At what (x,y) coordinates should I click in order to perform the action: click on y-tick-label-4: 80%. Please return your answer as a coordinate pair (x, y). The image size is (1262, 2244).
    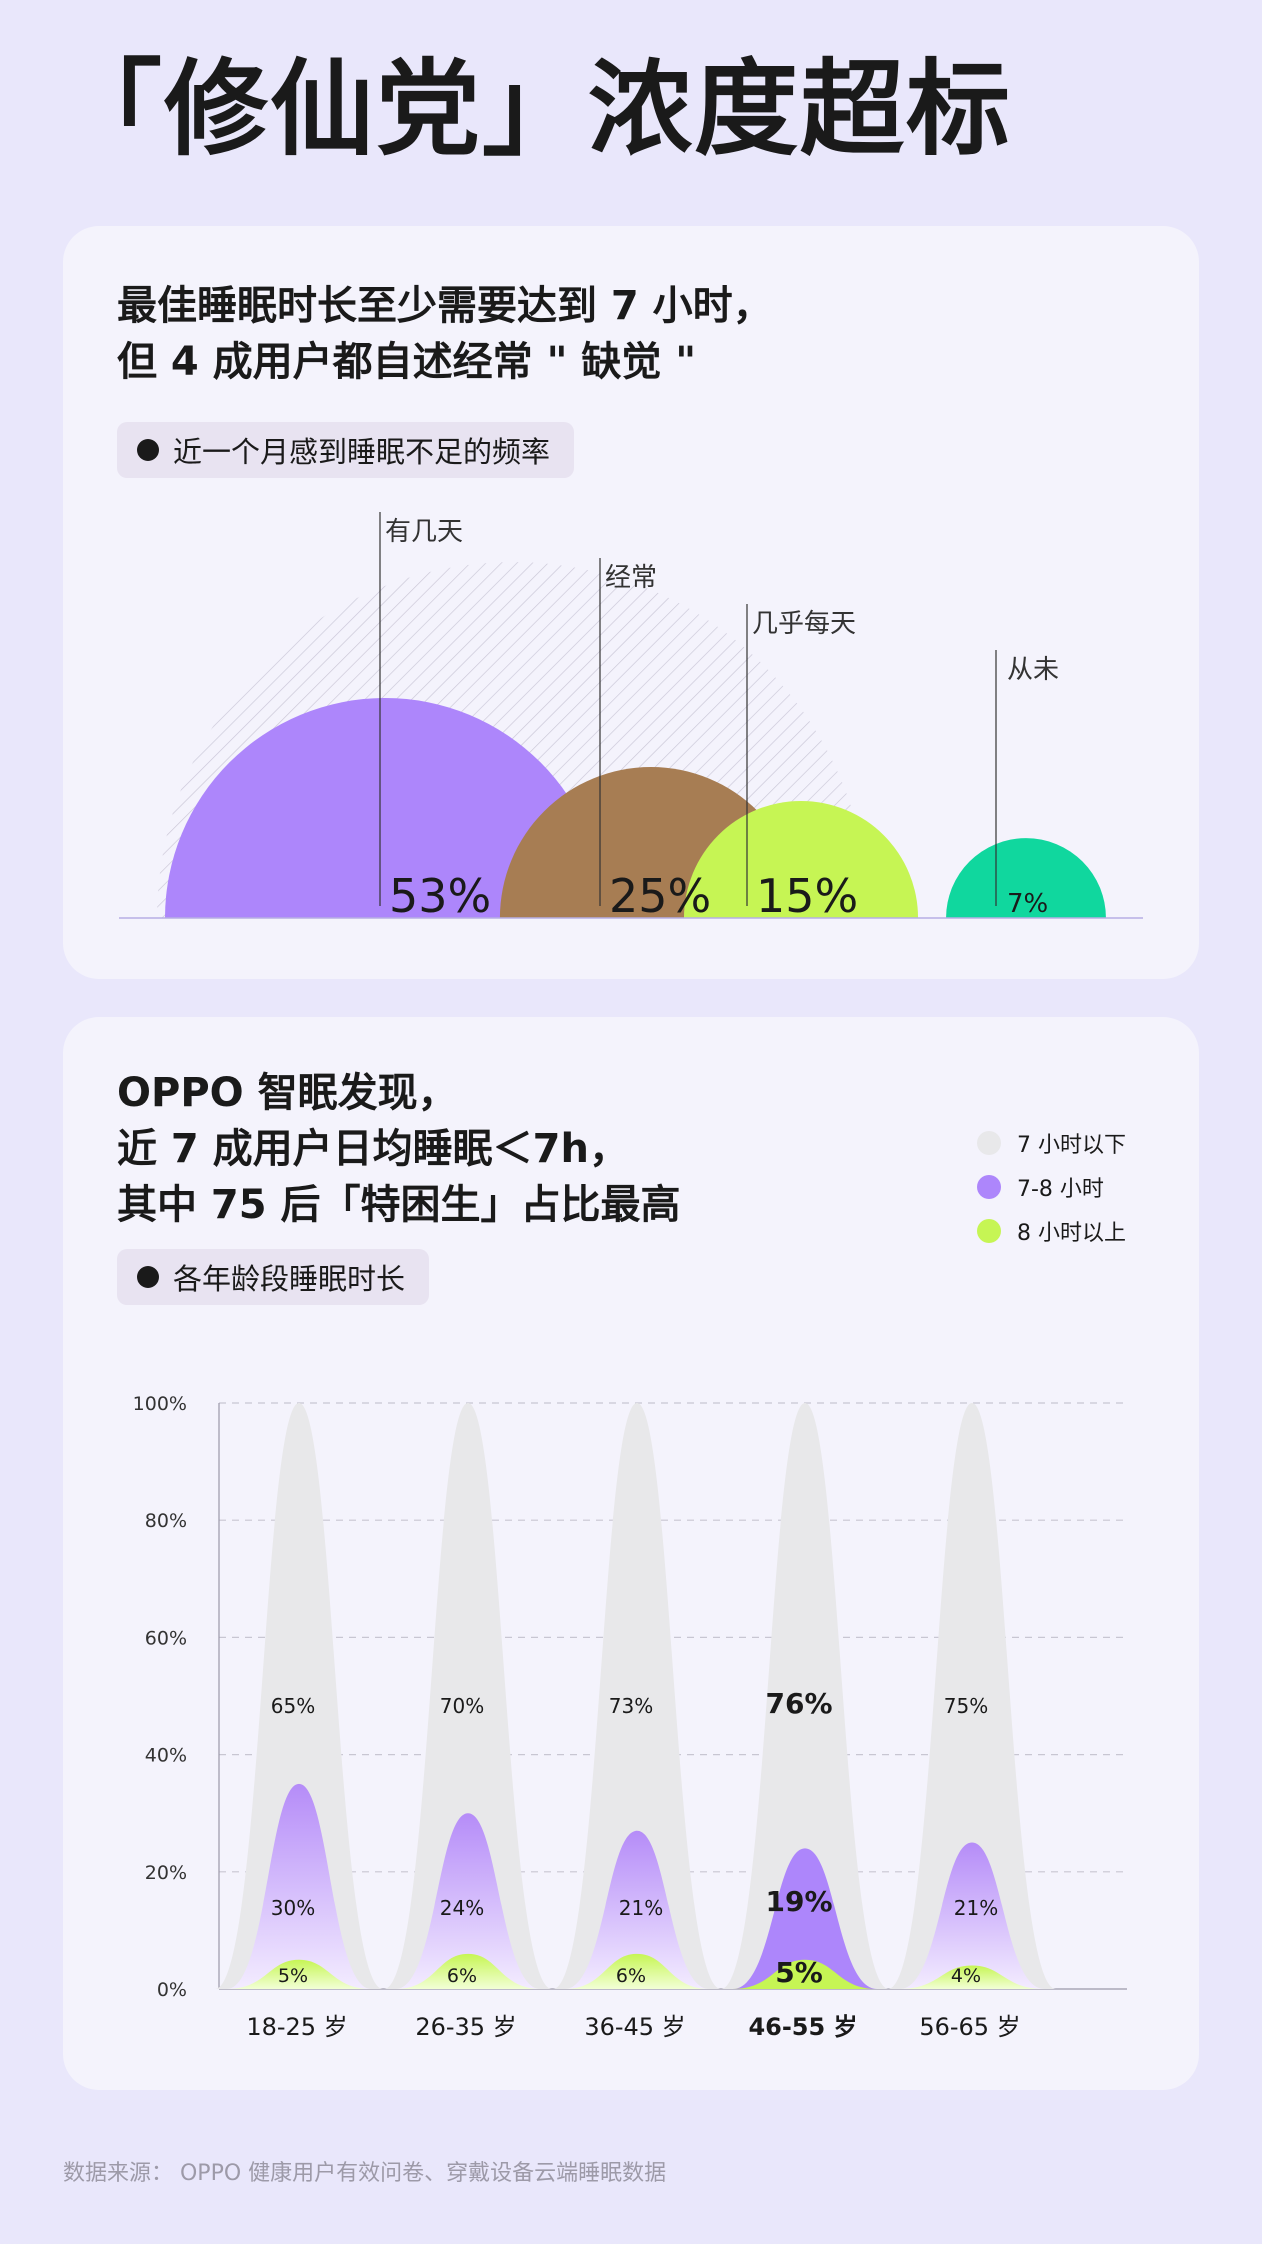
    Looking at the image, I should click on (166, 1521).